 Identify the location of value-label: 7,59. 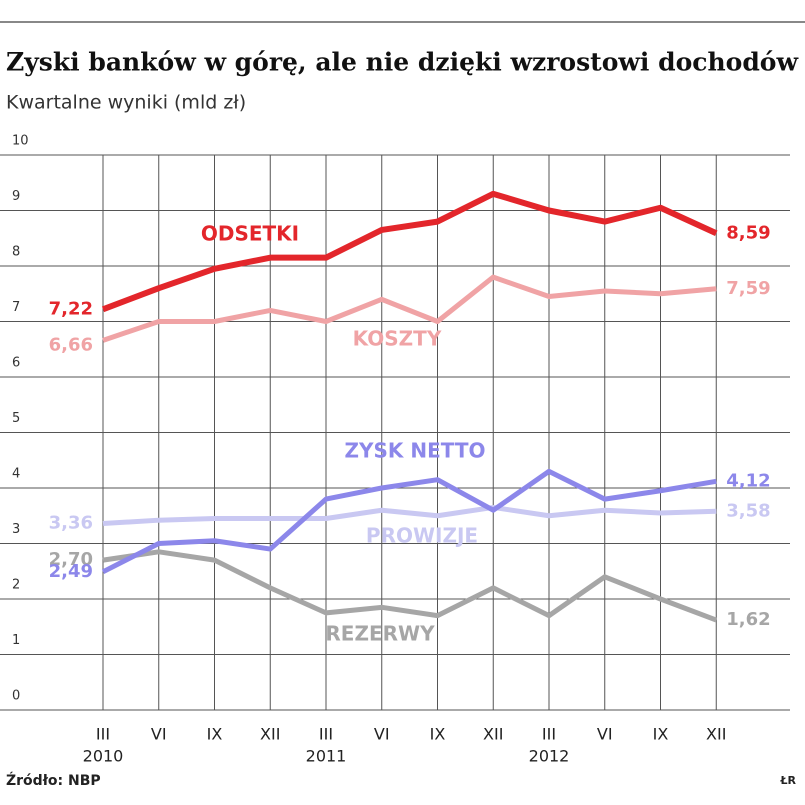
(748, 288).